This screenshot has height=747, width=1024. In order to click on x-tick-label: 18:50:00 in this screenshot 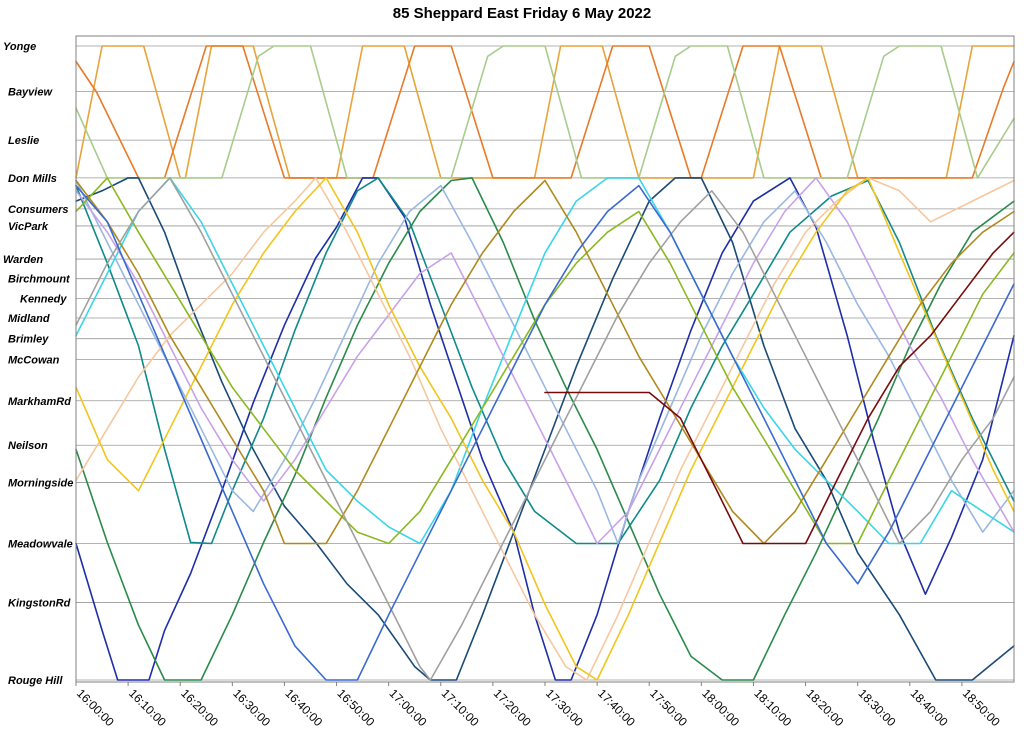, I will do `click(981, 707)`.